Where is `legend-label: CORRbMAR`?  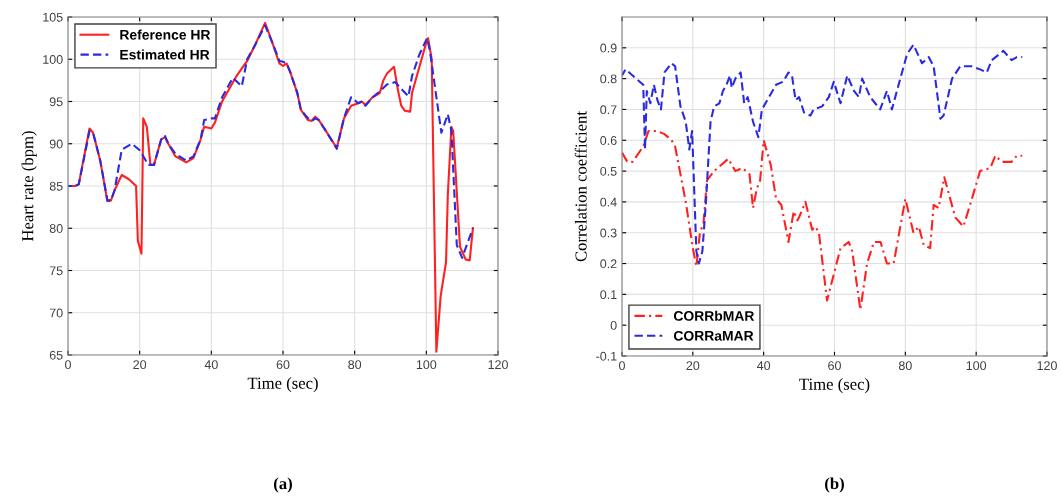 legend-label: CORRbMAR is located at coordinates (714, 315).